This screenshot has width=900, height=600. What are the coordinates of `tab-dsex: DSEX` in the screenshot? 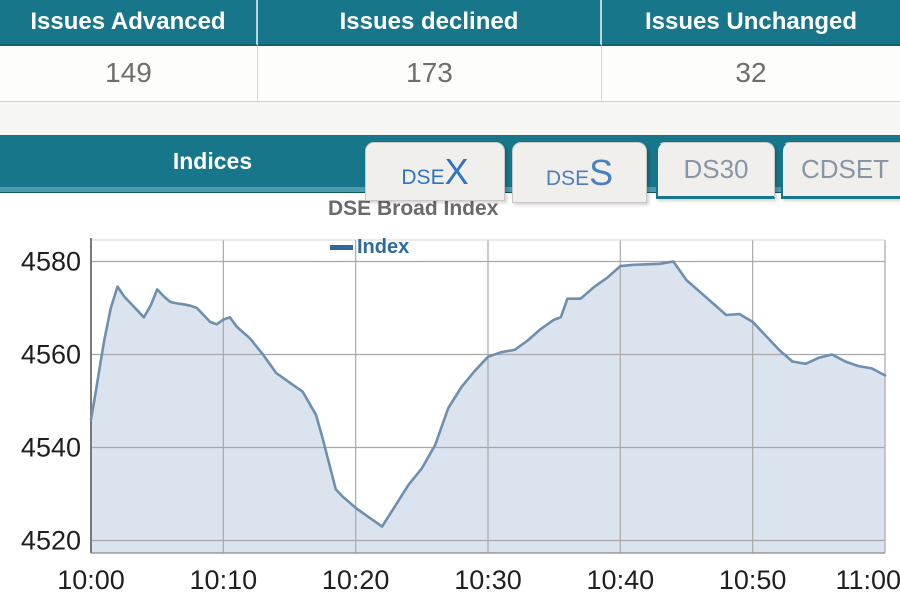 It's located at (435, 171).